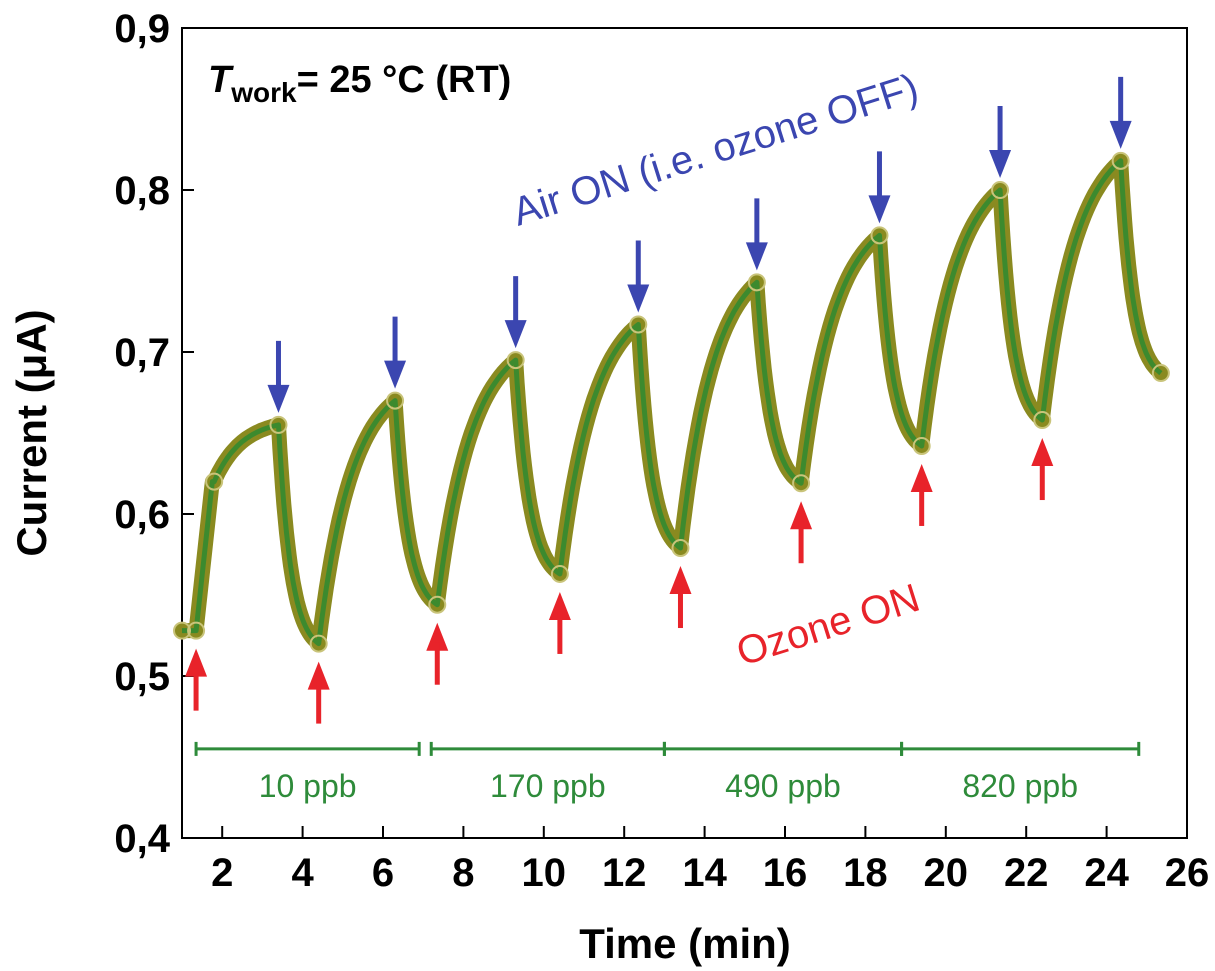 The image size is (1215, 971). What do you see at coordinates (624, 873) in the screenshot?
I see `x-tick-label: 12` at bounding box center [624, 873].